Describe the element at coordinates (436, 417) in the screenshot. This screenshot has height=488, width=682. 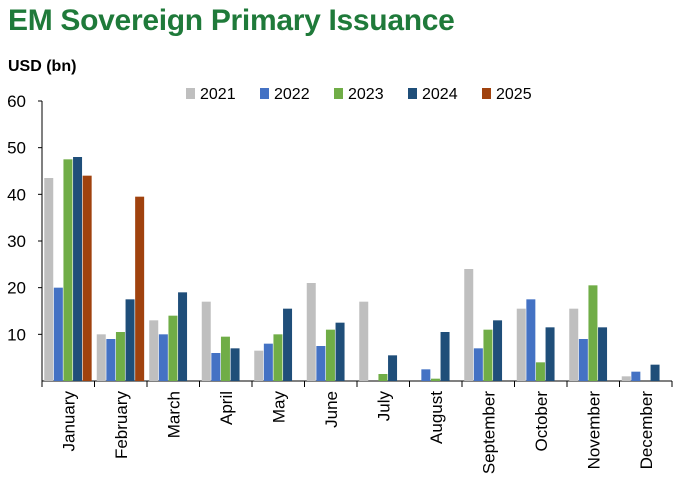
I see `x-category-label: August` at that location.